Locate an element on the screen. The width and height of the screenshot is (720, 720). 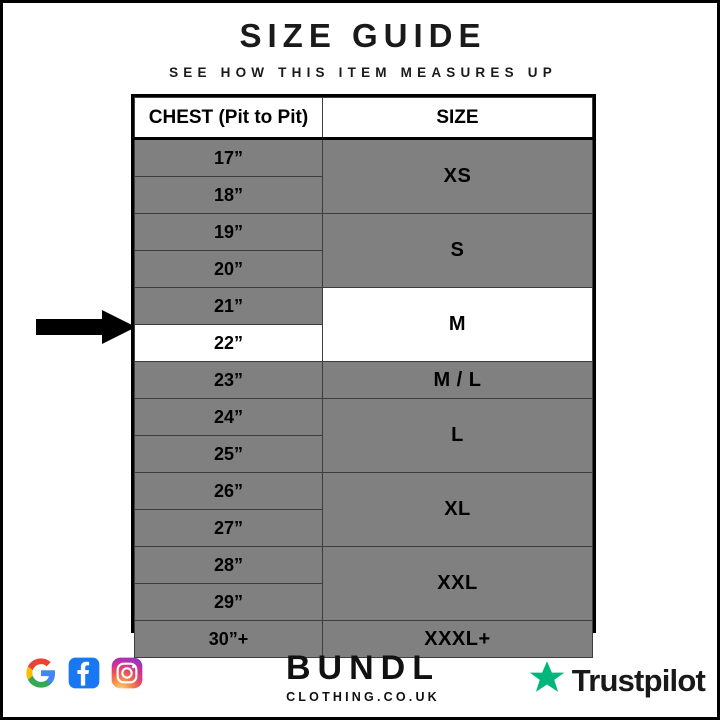
page-subtitle: SEE HOW THIS ITEM MEASURES UP is located at coordinates (363, 72).